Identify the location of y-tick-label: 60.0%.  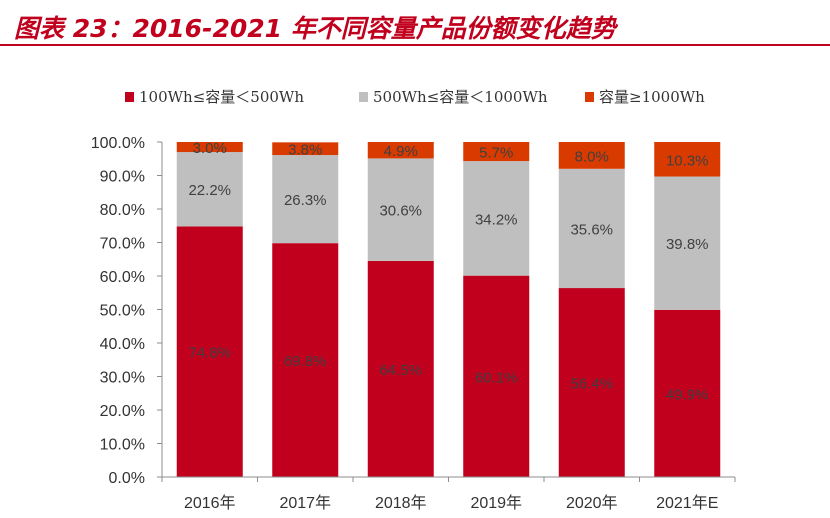
(122, 277).